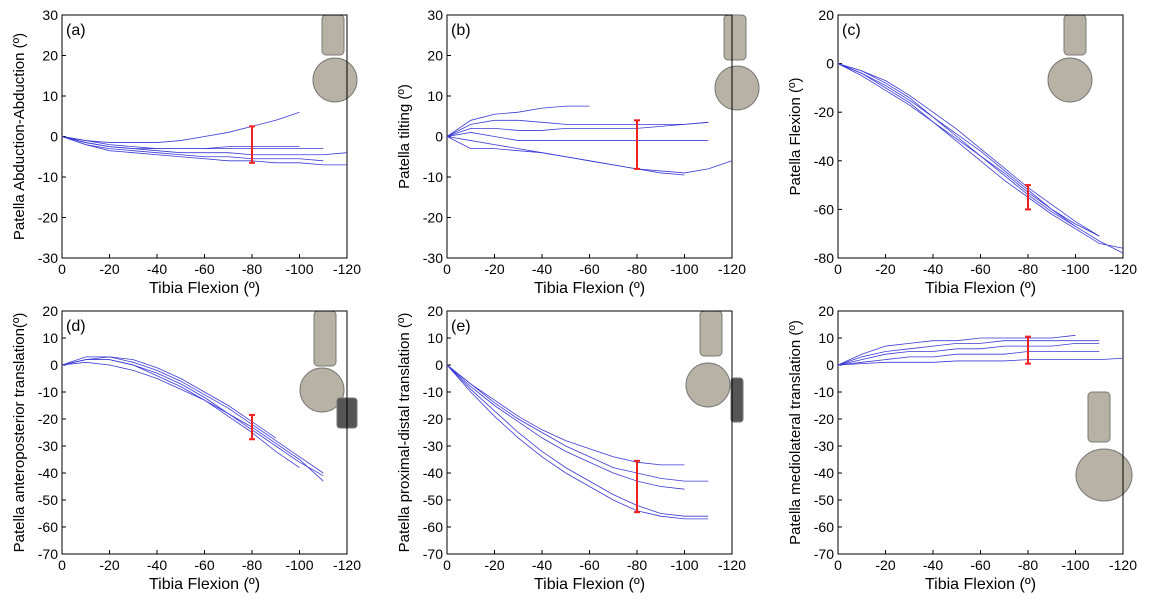  I want to click on panel-label: (a), so click(76, 30).